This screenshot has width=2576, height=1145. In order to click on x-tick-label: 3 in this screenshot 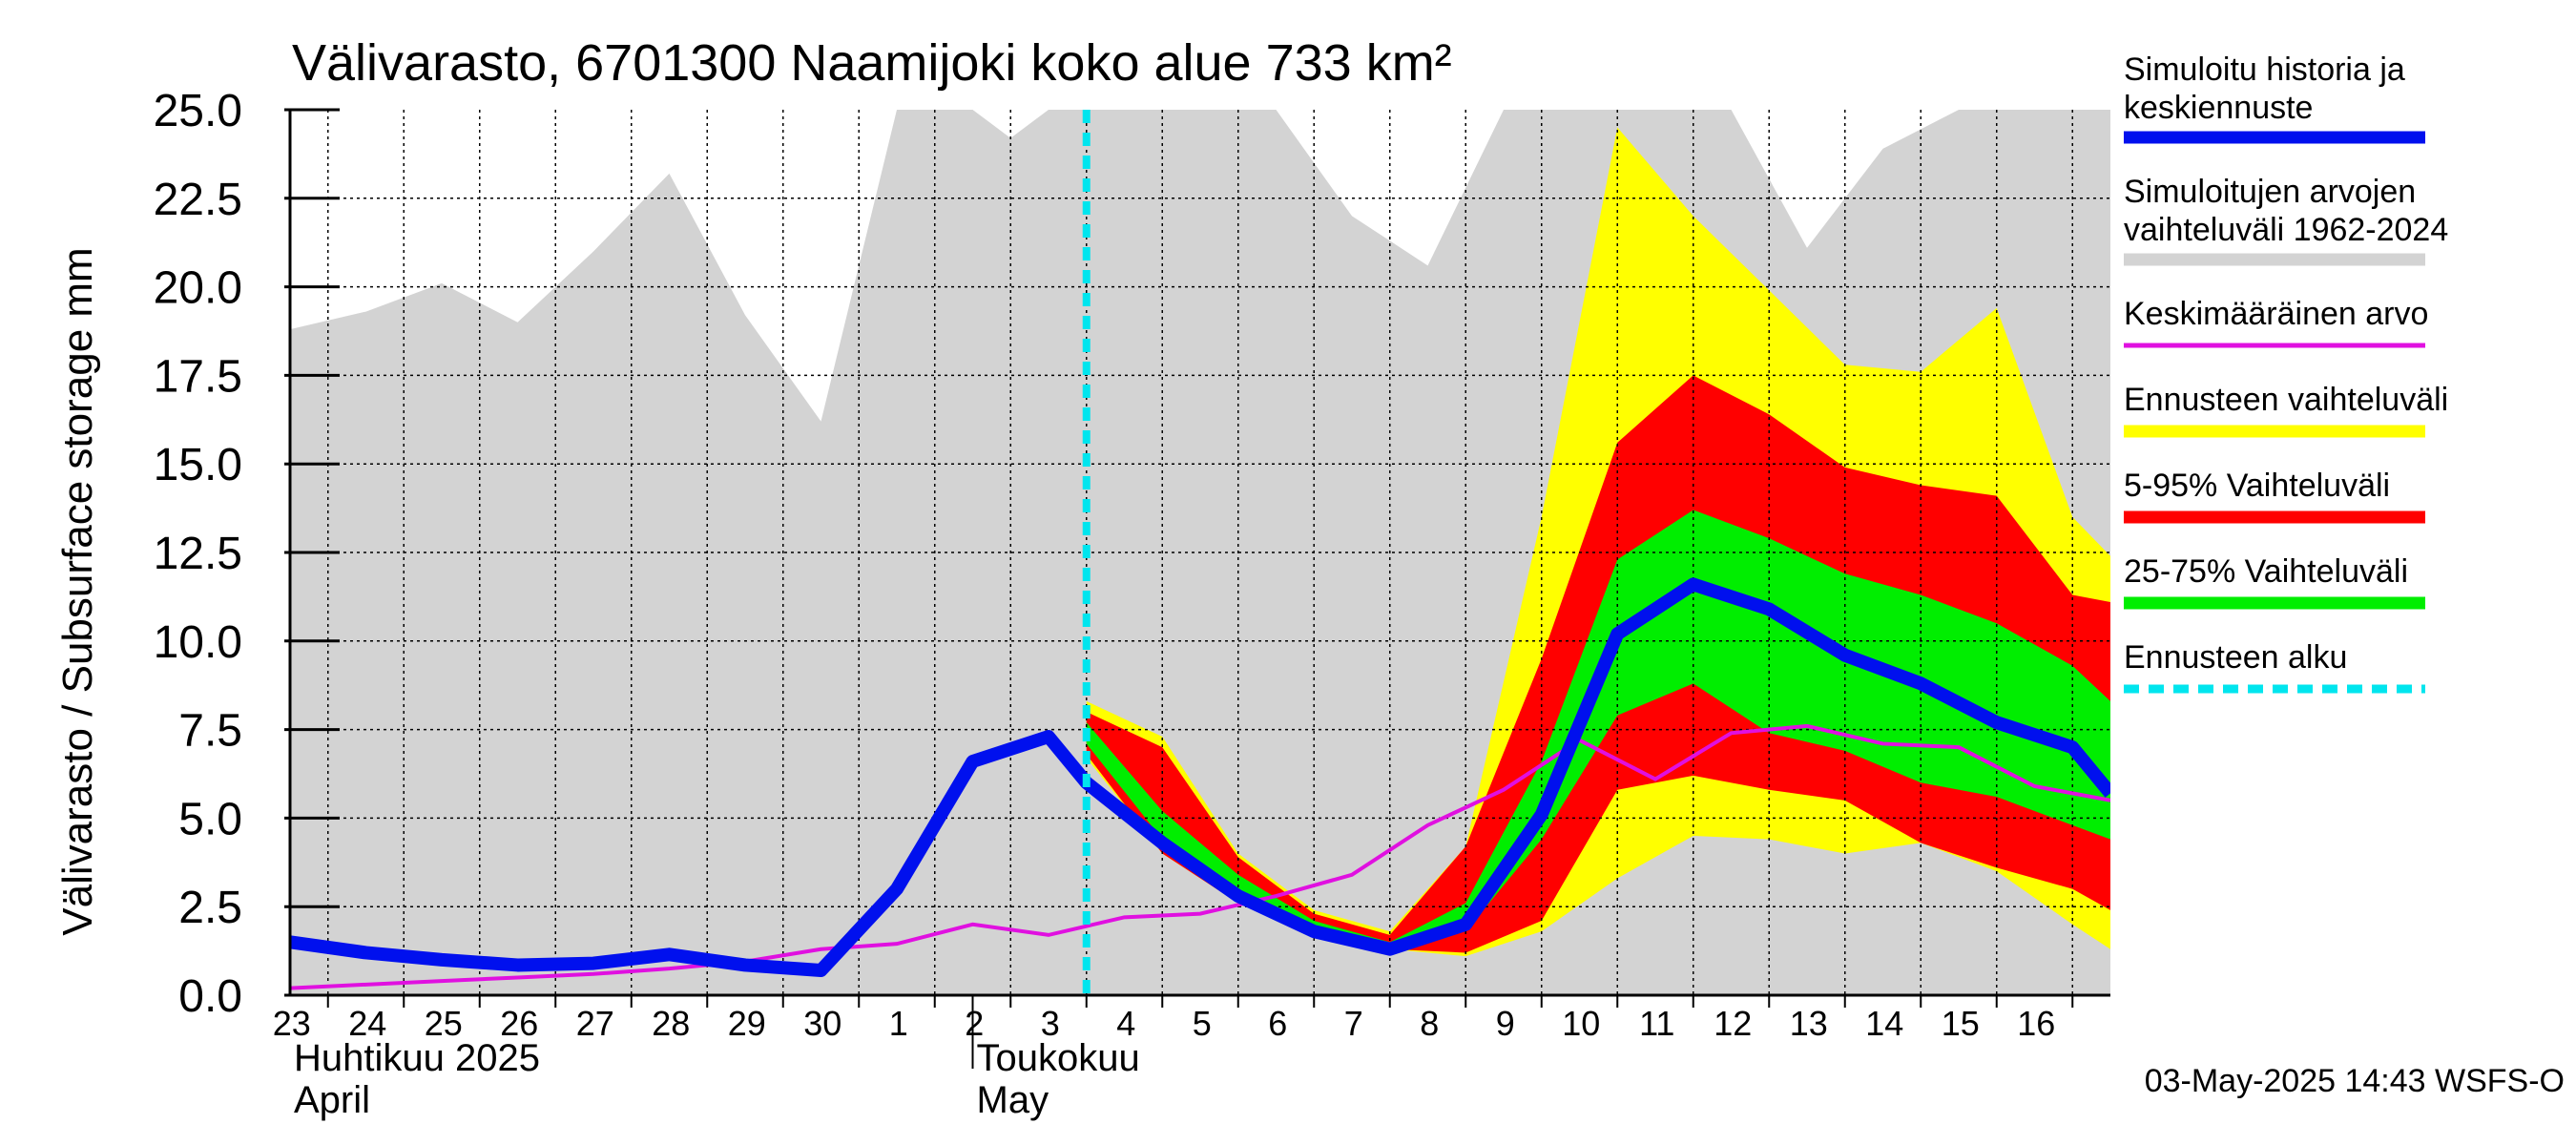, I will do `click(1050, 1023)`.